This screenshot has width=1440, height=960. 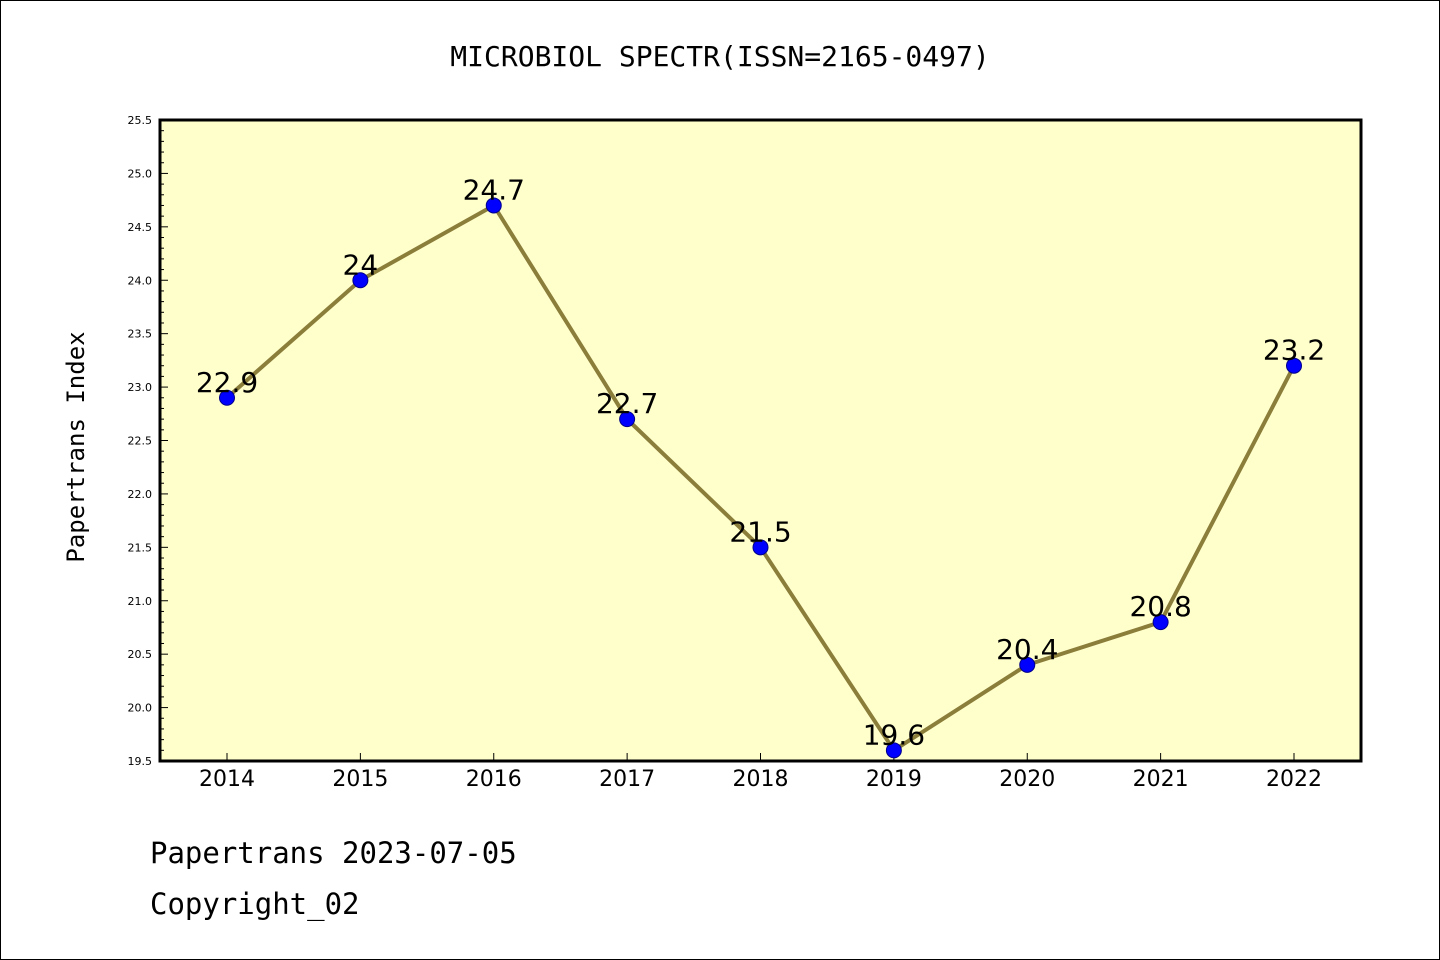 I want to click on data-label: 24.7, so click(x=494, y=189).